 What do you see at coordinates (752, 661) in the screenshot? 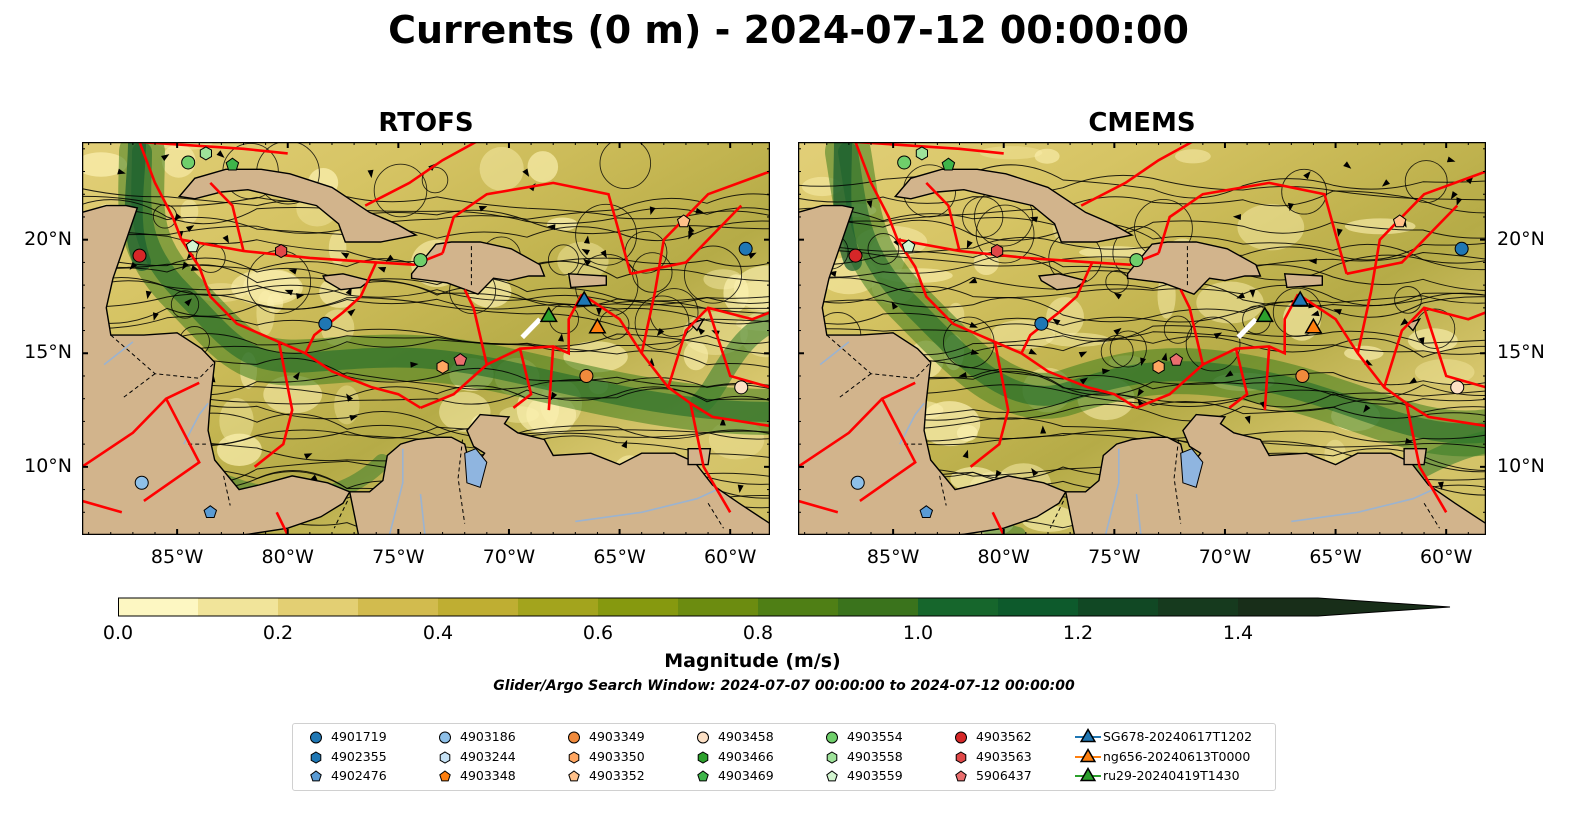
I see `colorbar-label: Magnitude (m/s)` at bounding box center [752, 661].